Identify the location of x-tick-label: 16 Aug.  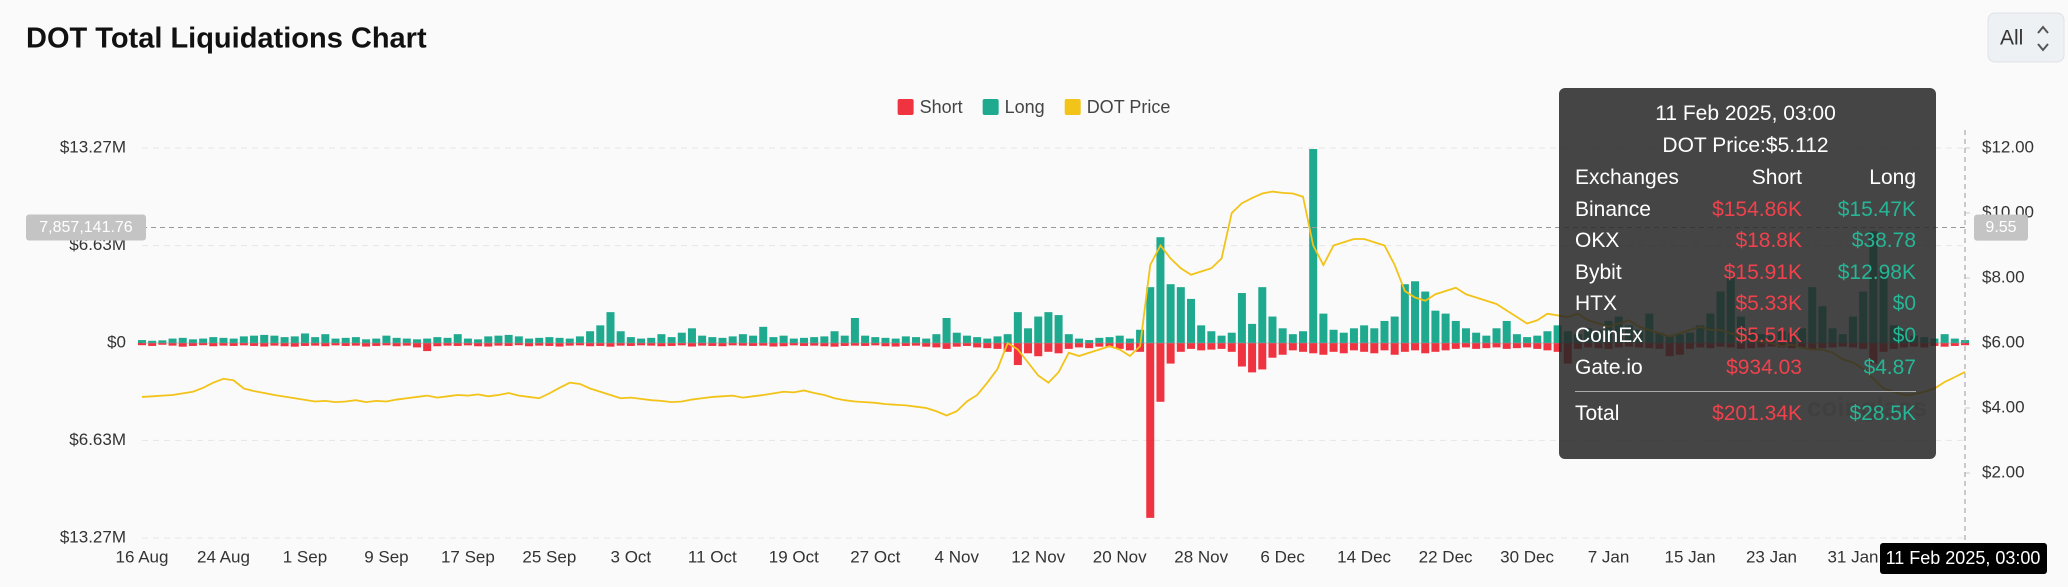
(142, 556).